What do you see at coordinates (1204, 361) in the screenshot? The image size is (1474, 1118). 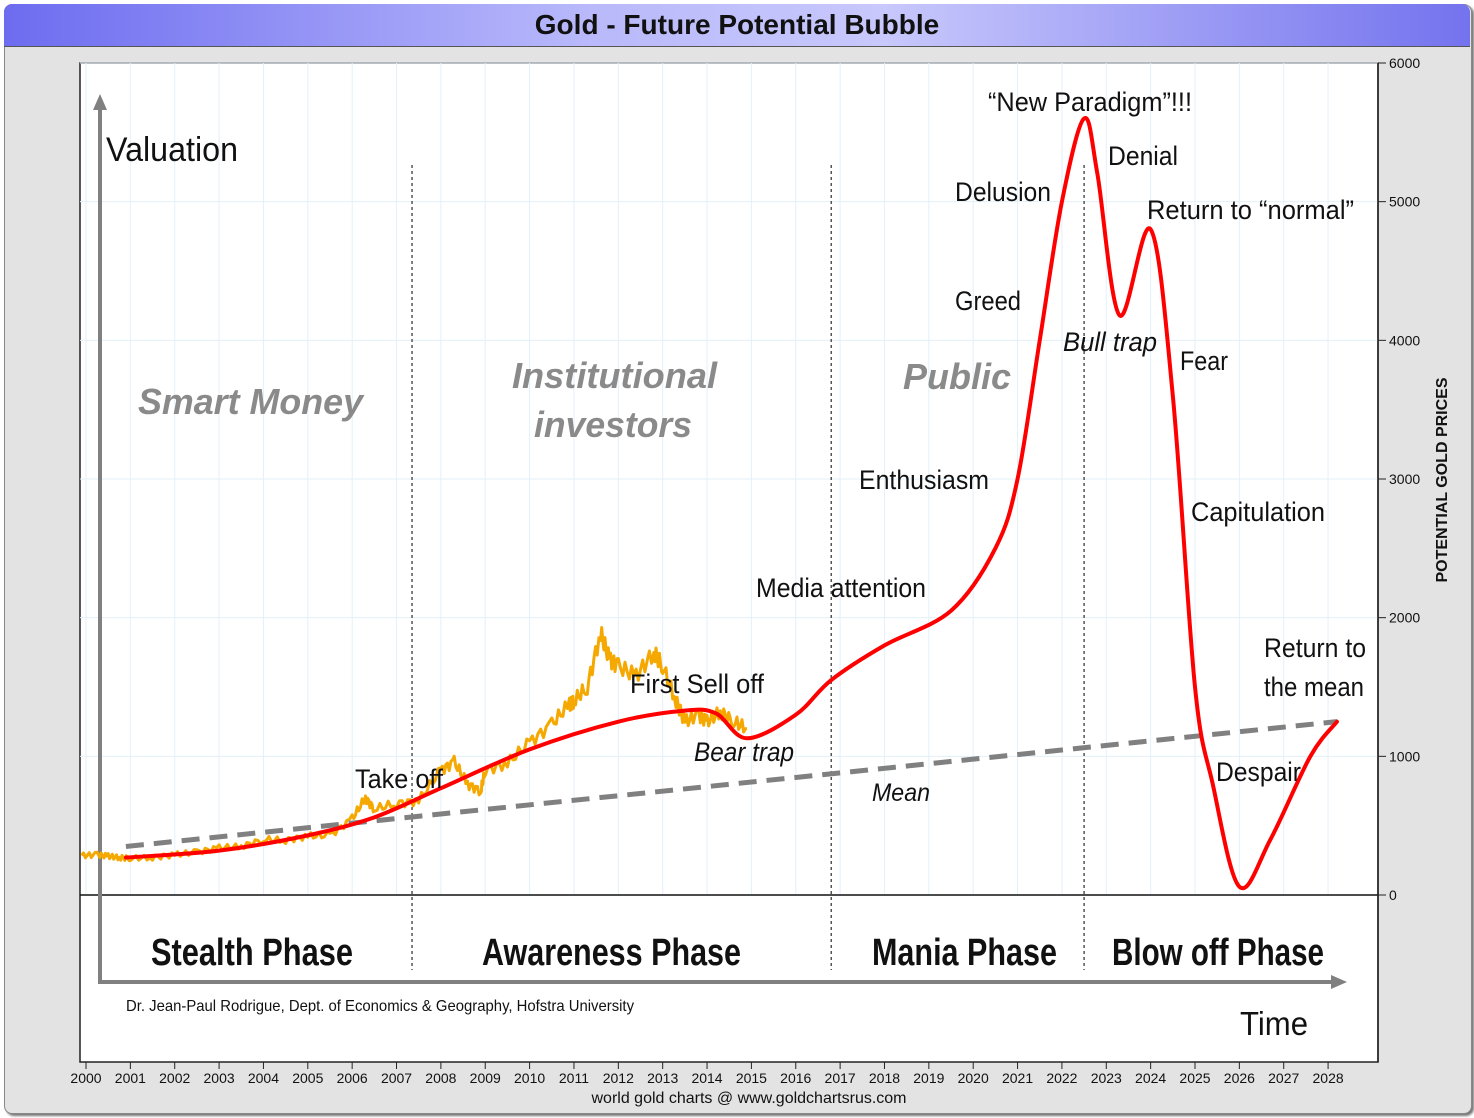 I see `fear-label: Fear` at bounding box center [1204, 361].